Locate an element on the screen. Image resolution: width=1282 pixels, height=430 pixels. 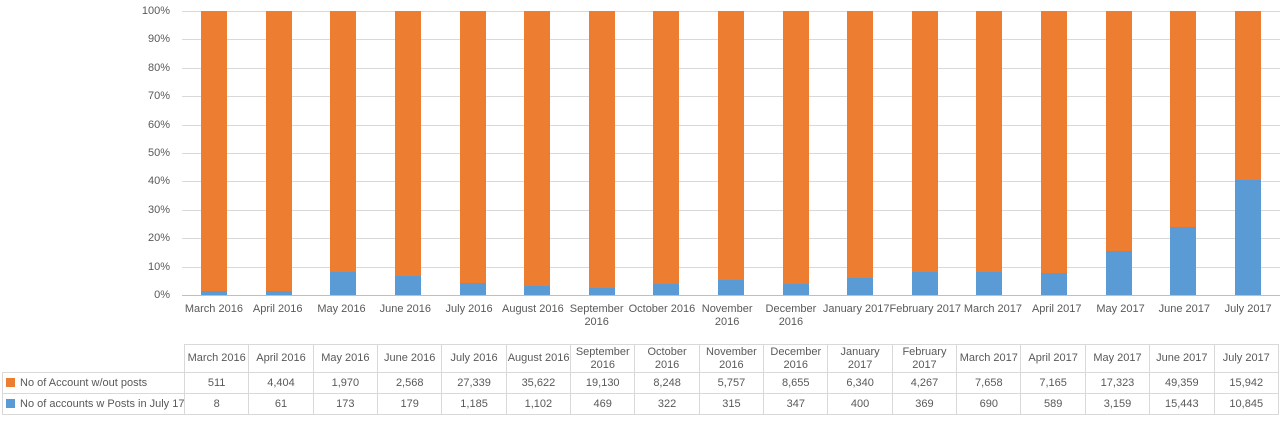
table-header-cell: July 2016 is located at coordinates (474, 358).